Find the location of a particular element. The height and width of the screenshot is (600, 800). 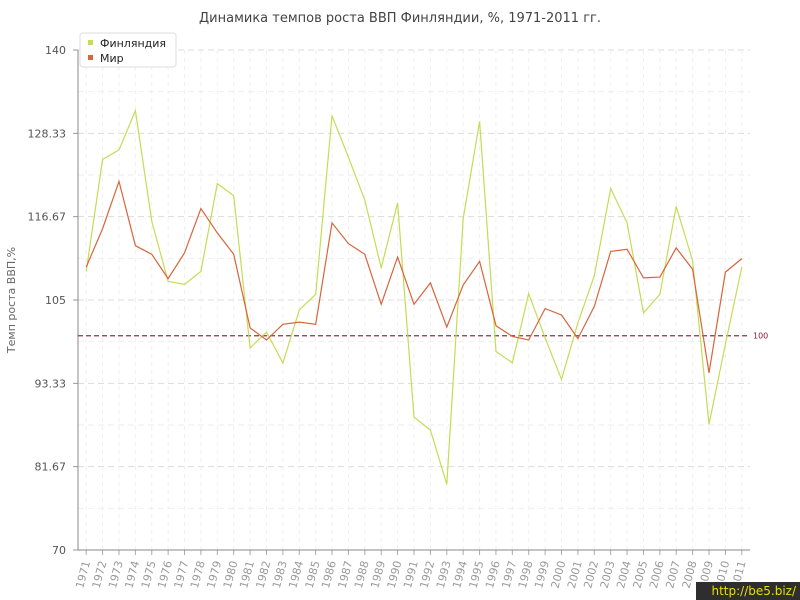

y-tick-label: 116.67 is located at coordinates (47, 217).